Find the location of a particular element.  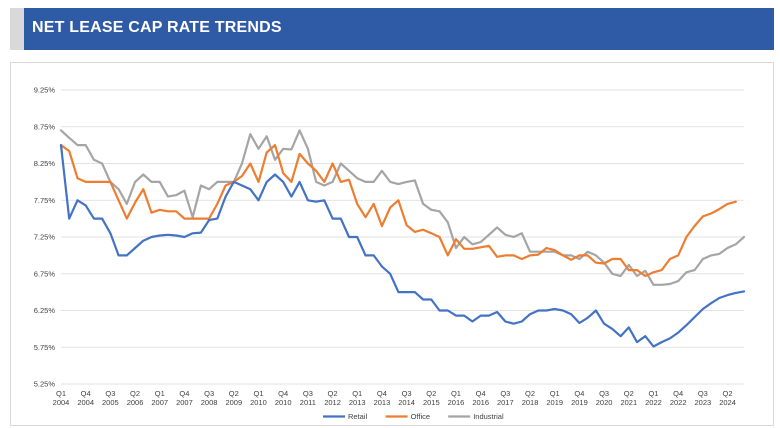

x-tick-year: 2020 is located at coordinates (604, 402).